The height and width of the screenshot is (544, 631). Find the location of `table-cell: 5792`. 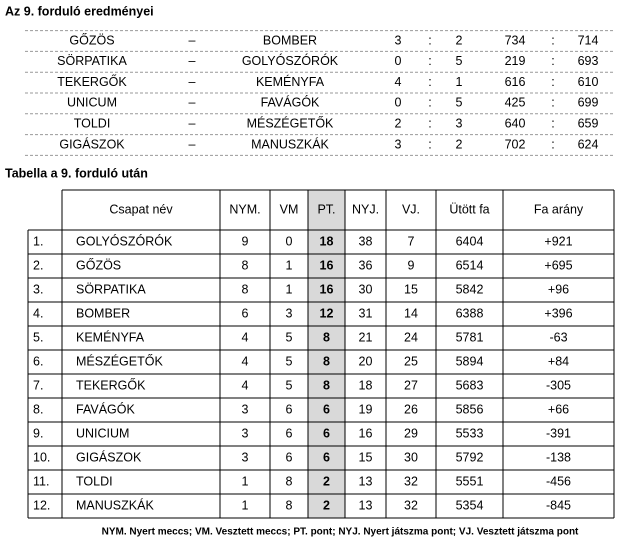

table-cell: 5792 is located at coordinates (470, 457).